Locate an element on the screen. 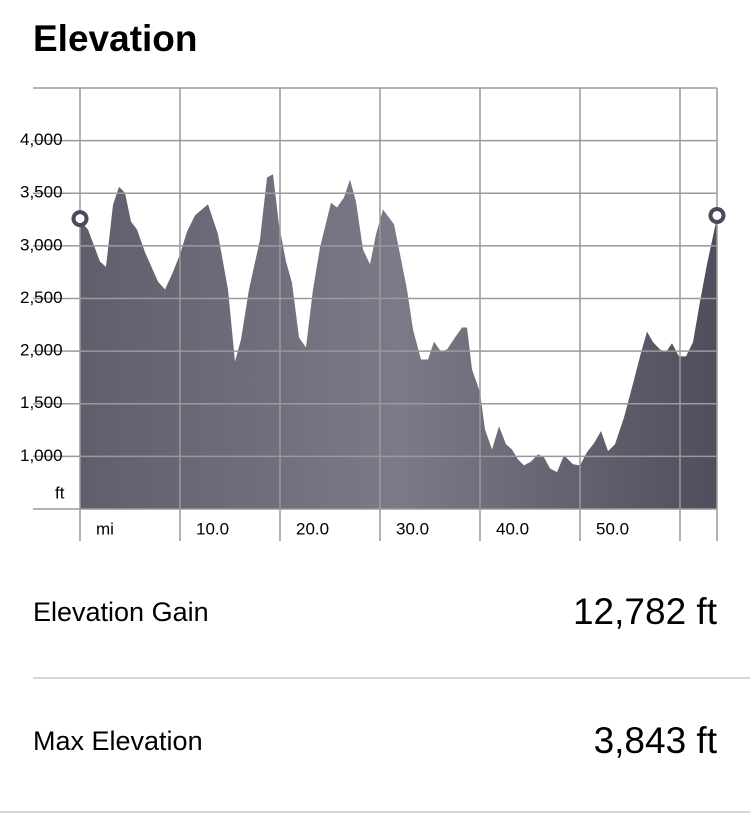  x-tick-label: 50.0 is located at coordinates (612, 528).